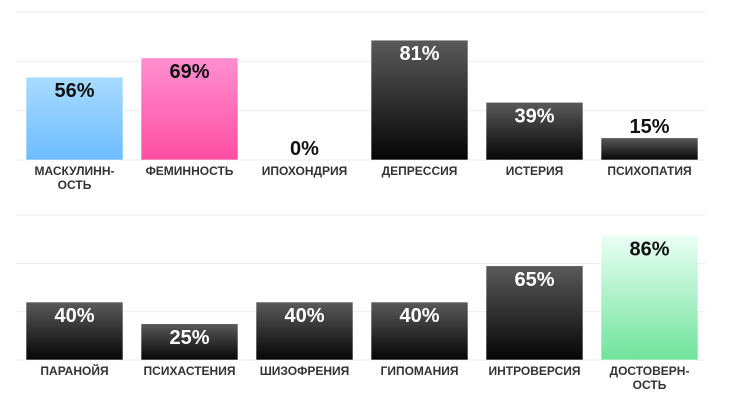  I want to click on value-label: 56%, so click(74, 91).